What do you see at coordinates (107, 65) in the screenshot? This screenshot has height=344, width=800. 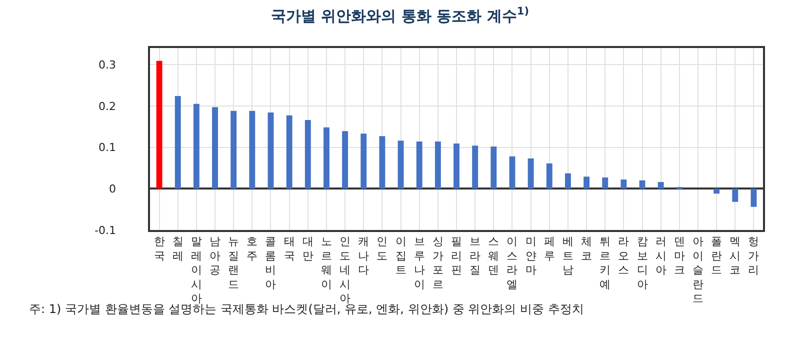 I see `y-tick-label: 0.3` at bounding box center [107, 65].